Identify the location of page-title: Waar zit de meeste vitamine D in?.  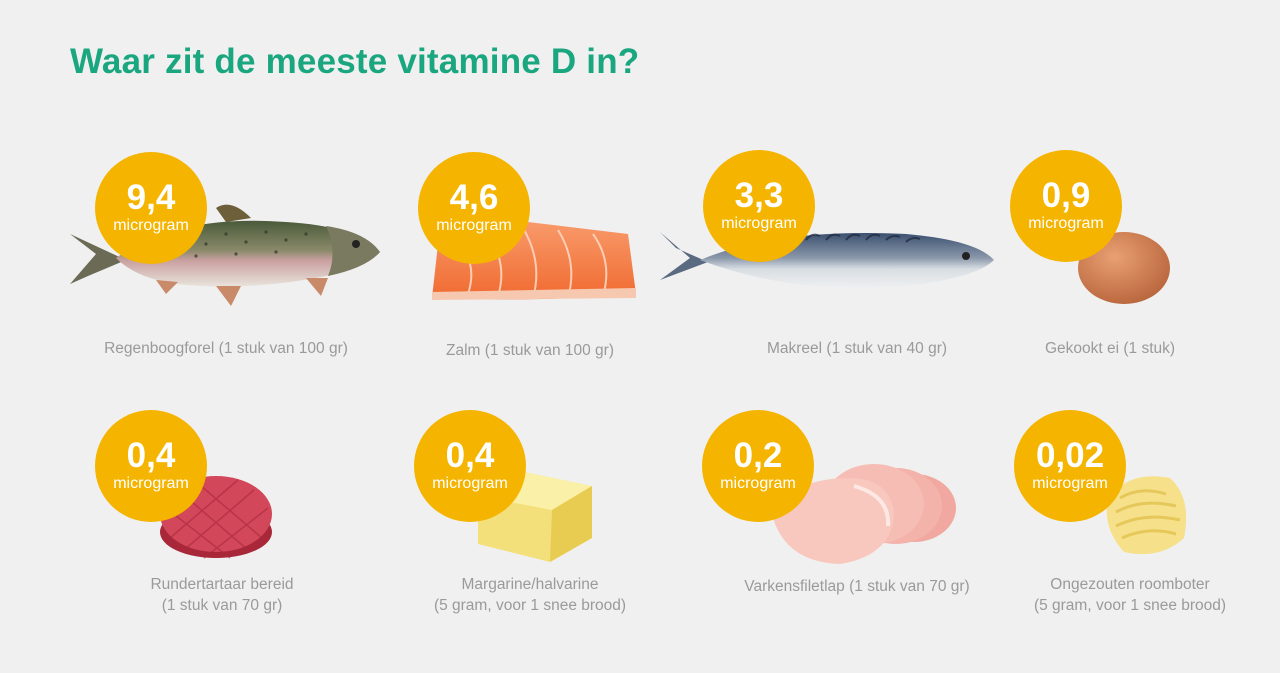
(355, 61).